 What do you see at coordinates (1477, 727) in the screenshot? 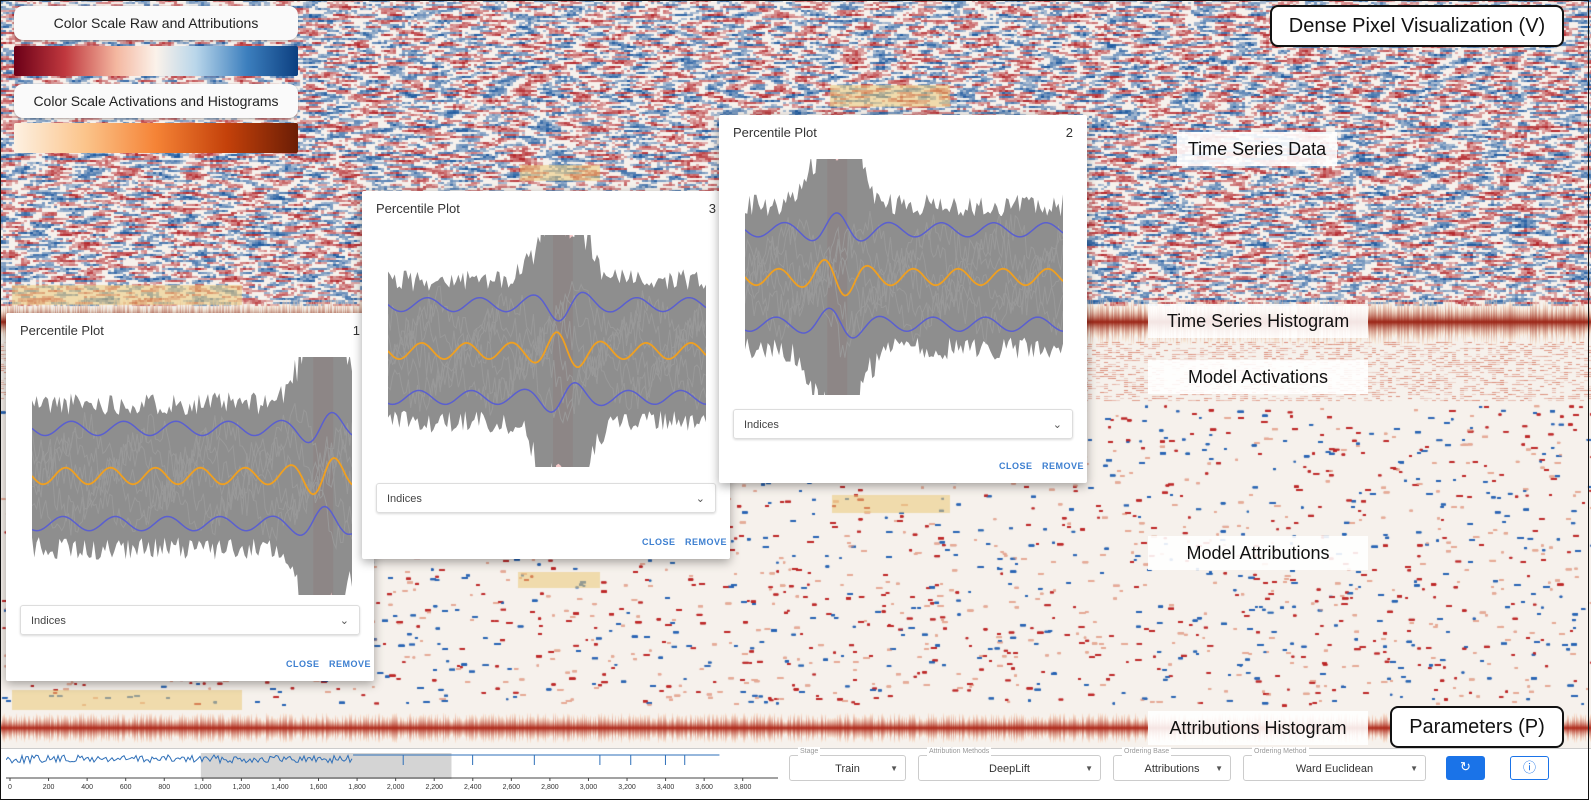
I see `parameters-title: Parameters (P)` at bounding box center [1477, 727].